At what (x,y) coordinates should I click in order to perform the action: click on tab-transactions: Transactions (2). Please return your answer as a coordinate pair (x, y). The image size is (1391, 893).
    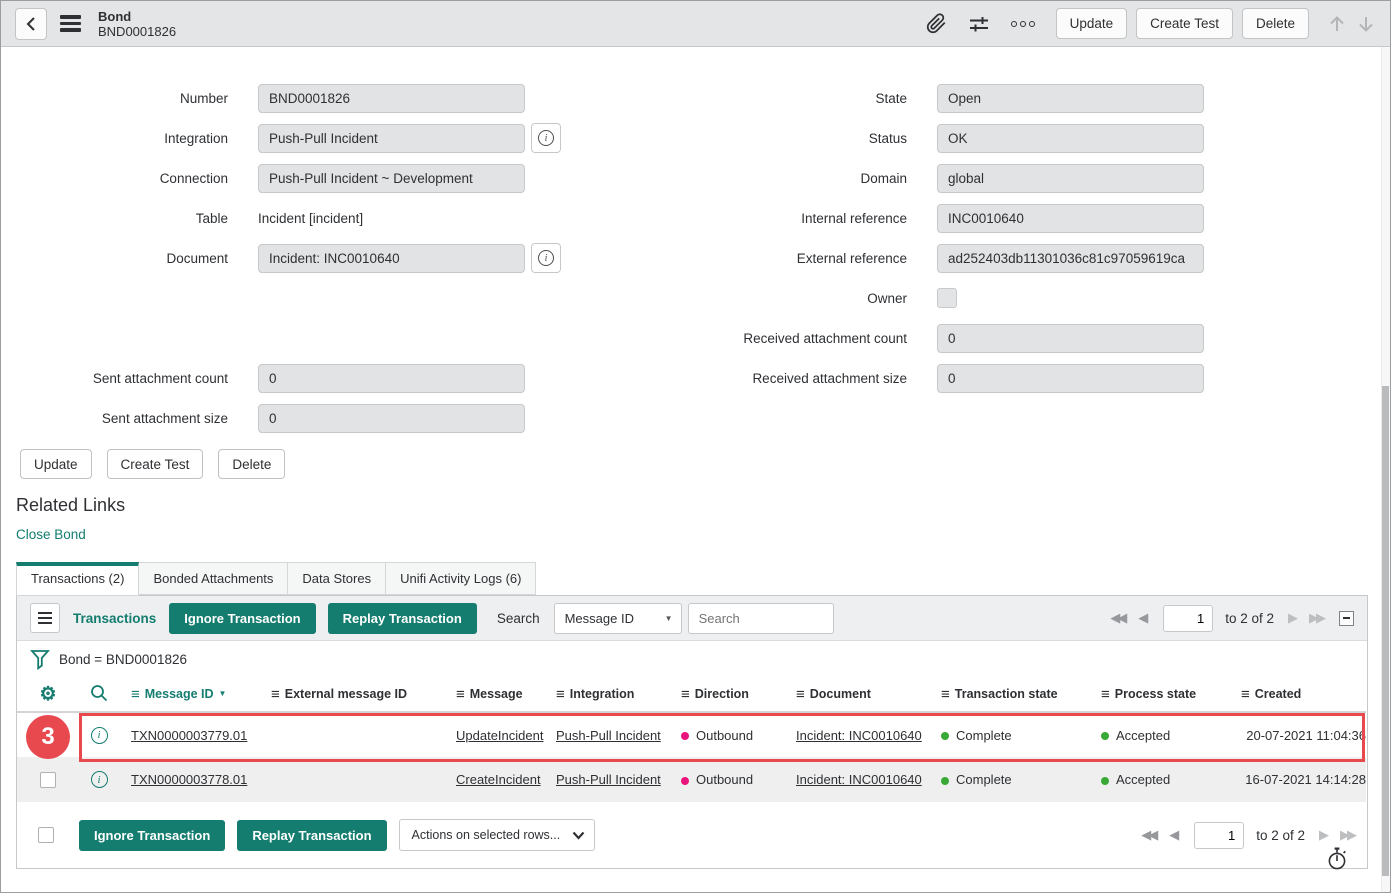
    Looking at the image, I should click on (78, 579).